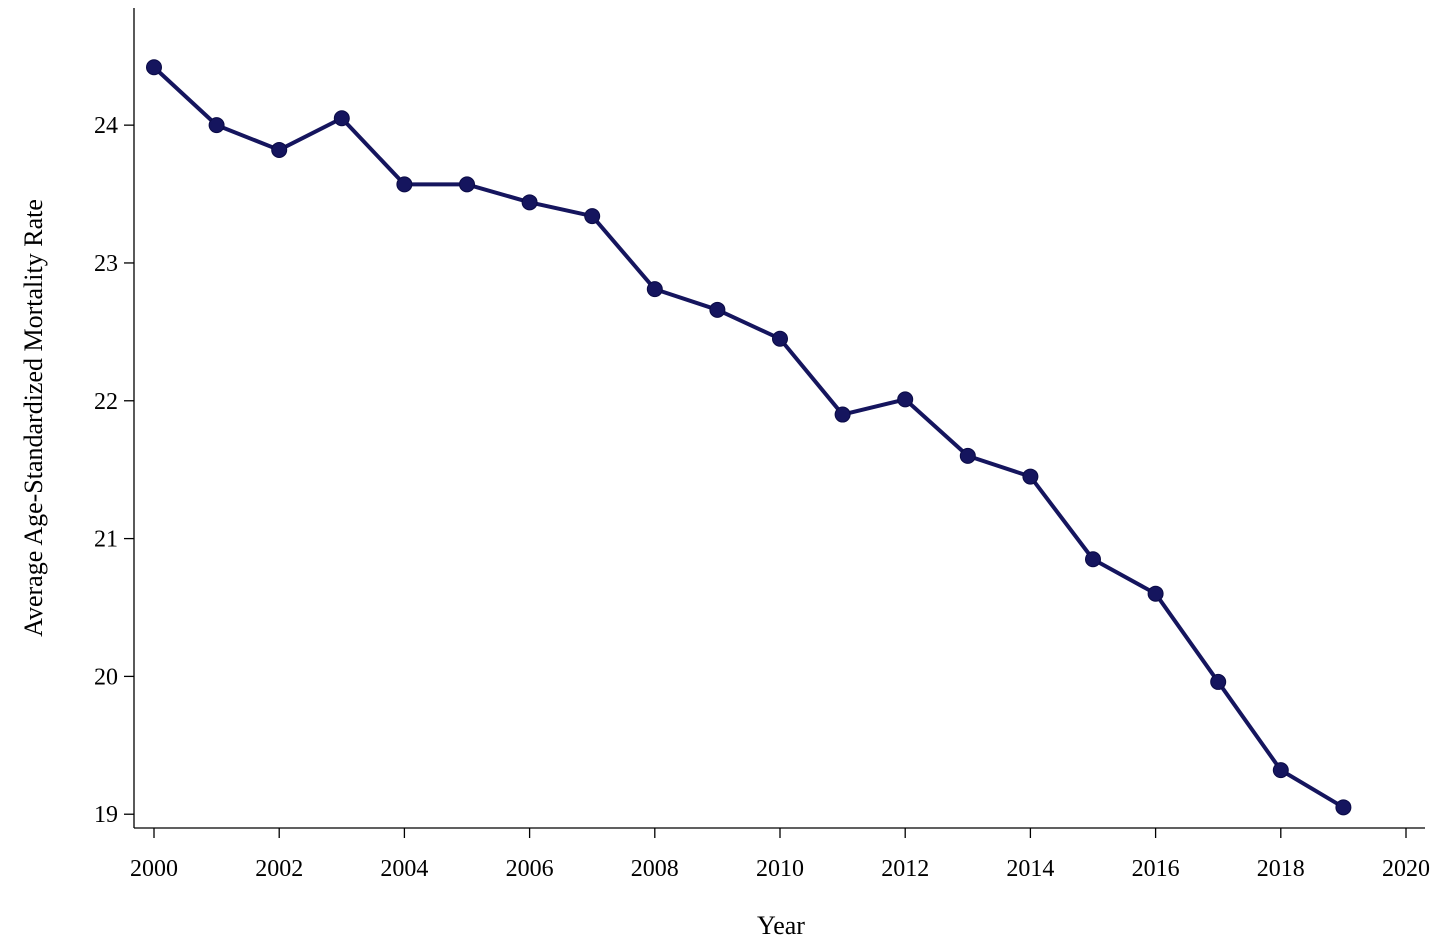 This screenshot has height=943, width=1441. I want to click on x-tick-label: 2018, so click(1281, 869).